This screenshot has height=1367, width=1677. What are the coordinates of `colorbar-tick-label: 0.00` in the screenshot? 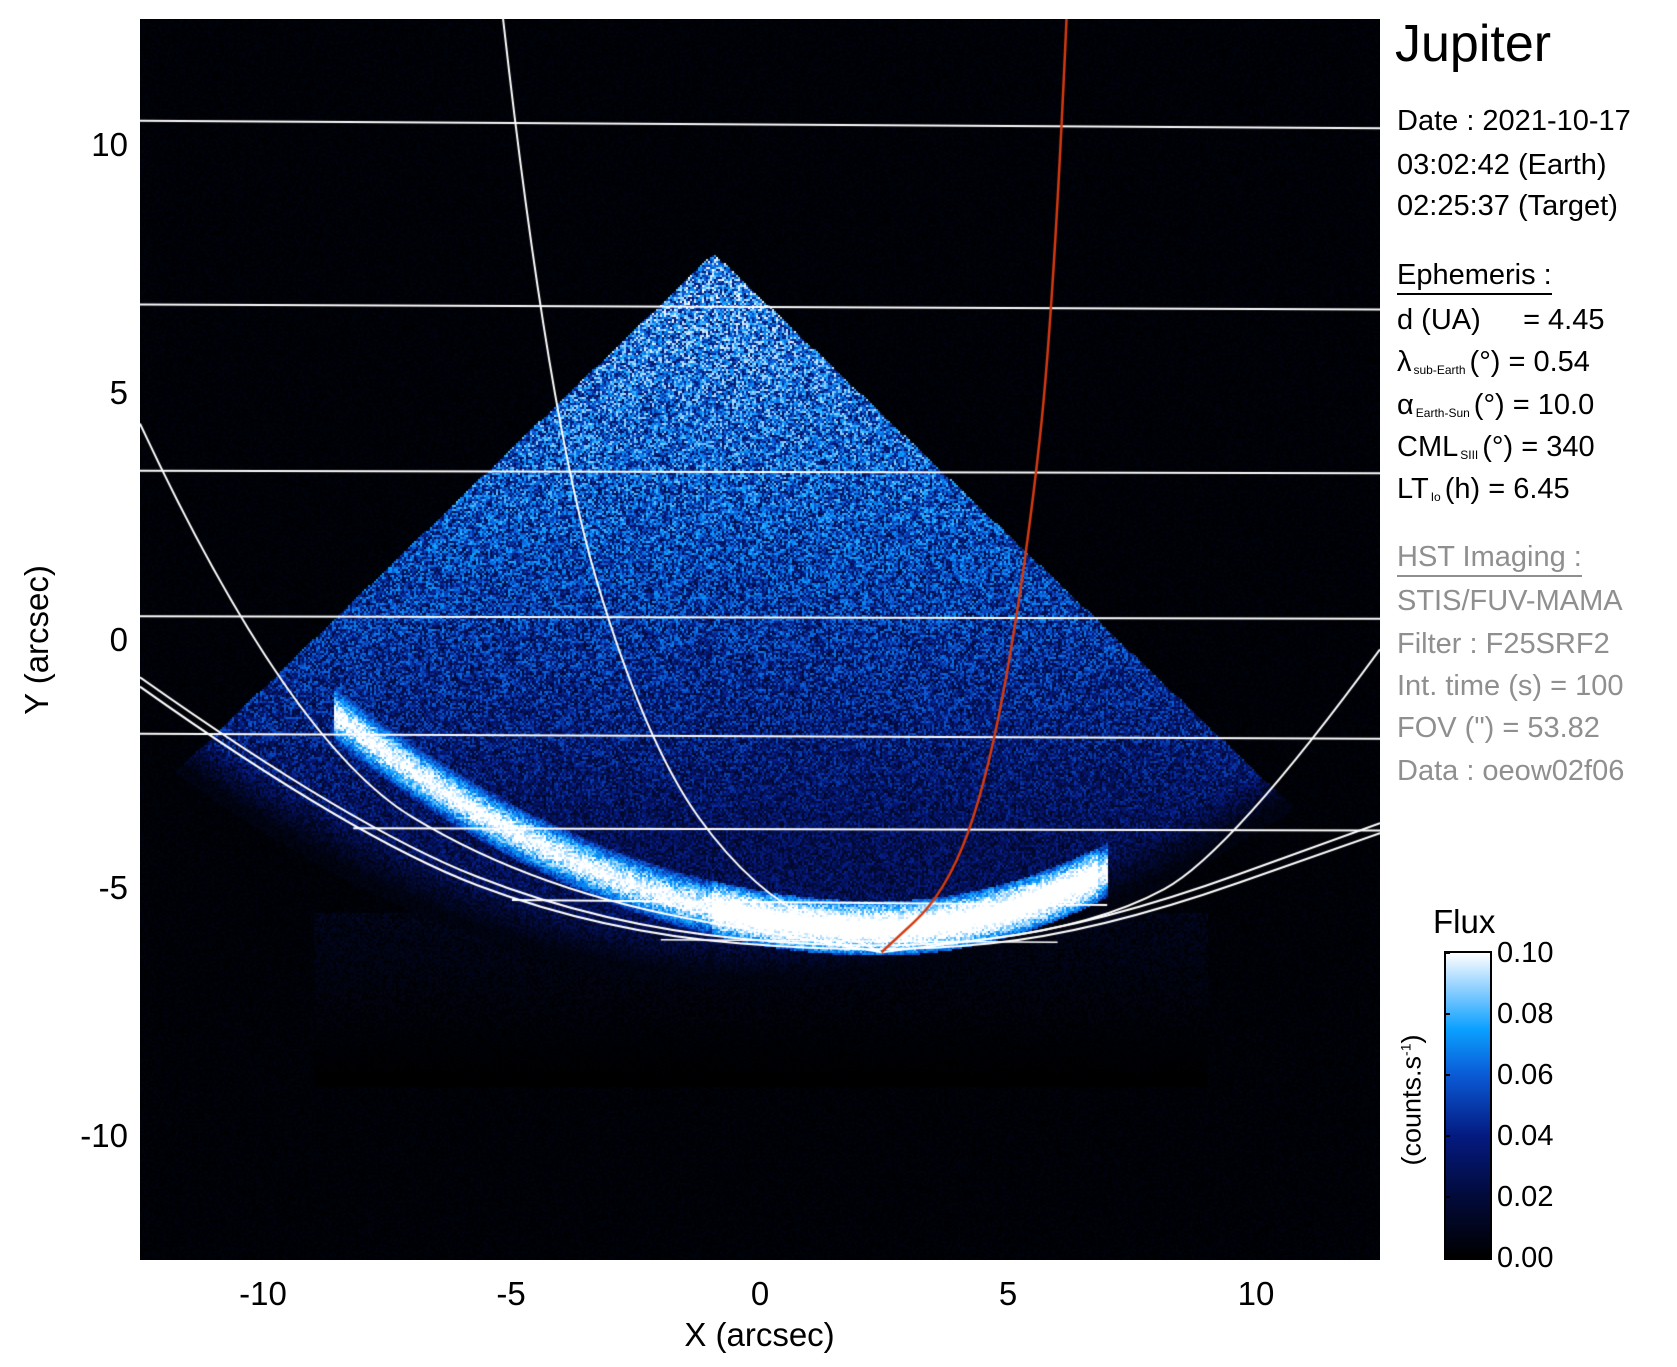 It's located at (1525, 1258).